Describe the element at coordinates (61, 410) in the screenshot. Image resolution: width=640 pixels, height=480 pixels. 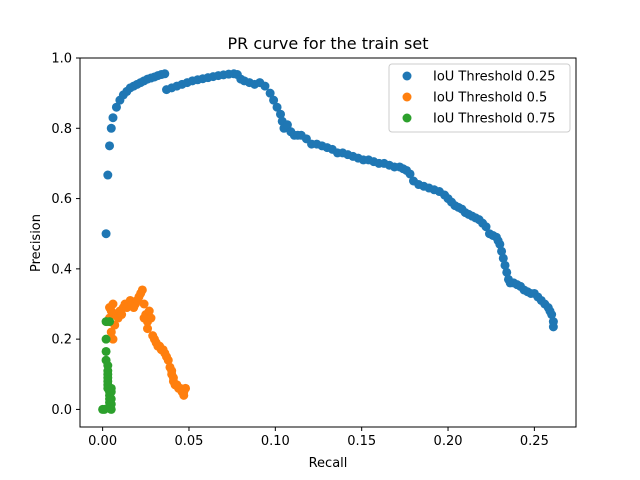
I see `y-tick-label: 0.0` at that location.